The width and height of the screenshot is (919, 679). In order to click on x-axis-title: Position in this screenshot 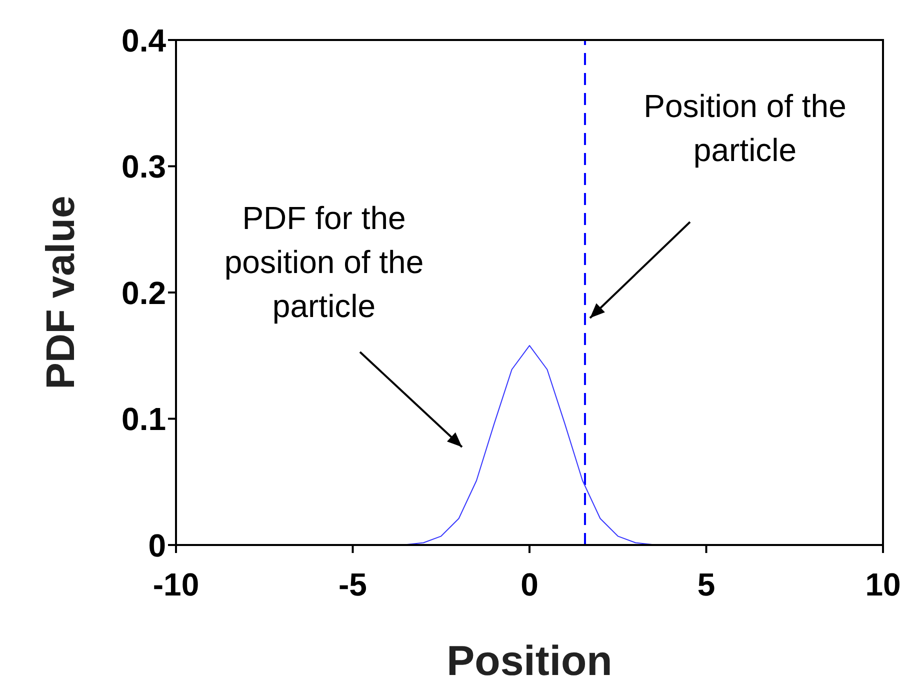, I will do `click(529, 658)`.